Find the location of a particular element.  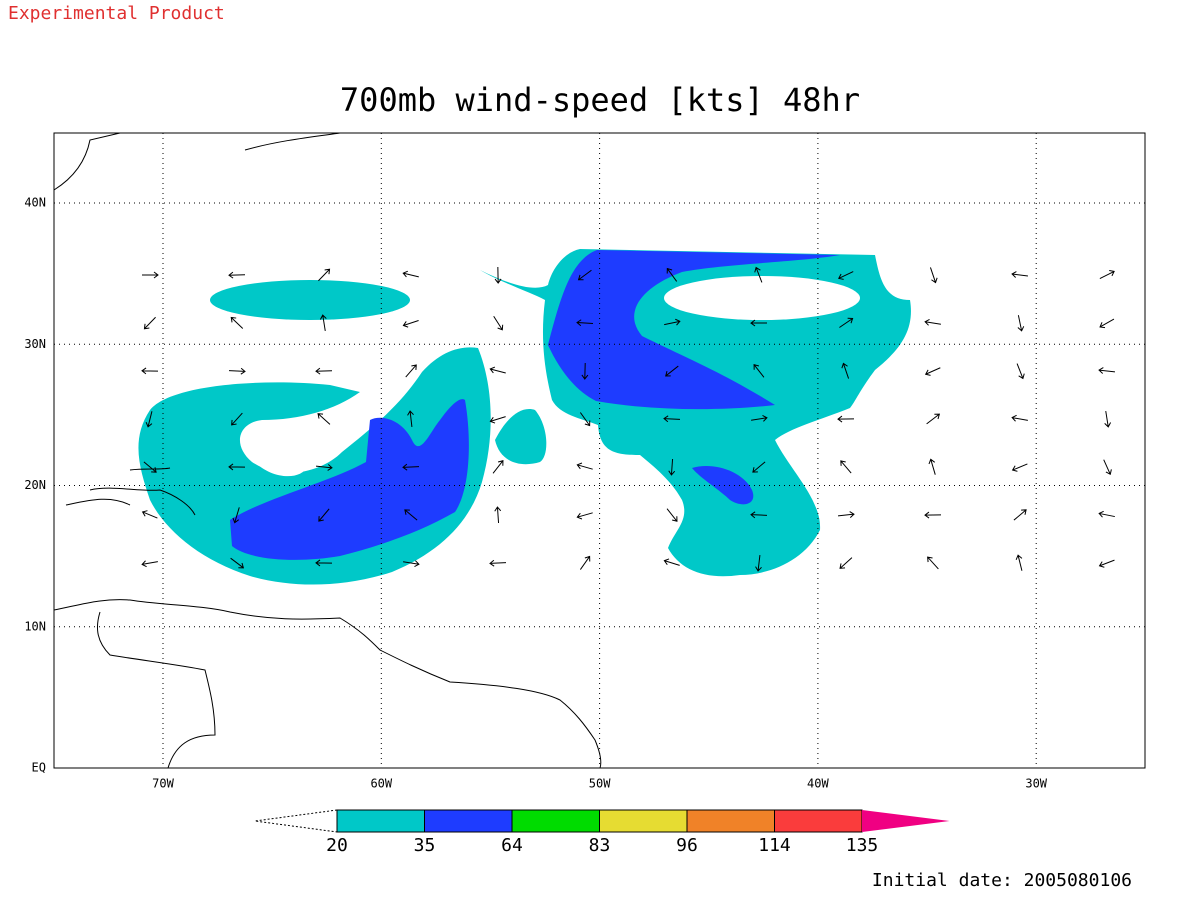

colorbar-label: 114 is located at coordinates (774, 845).